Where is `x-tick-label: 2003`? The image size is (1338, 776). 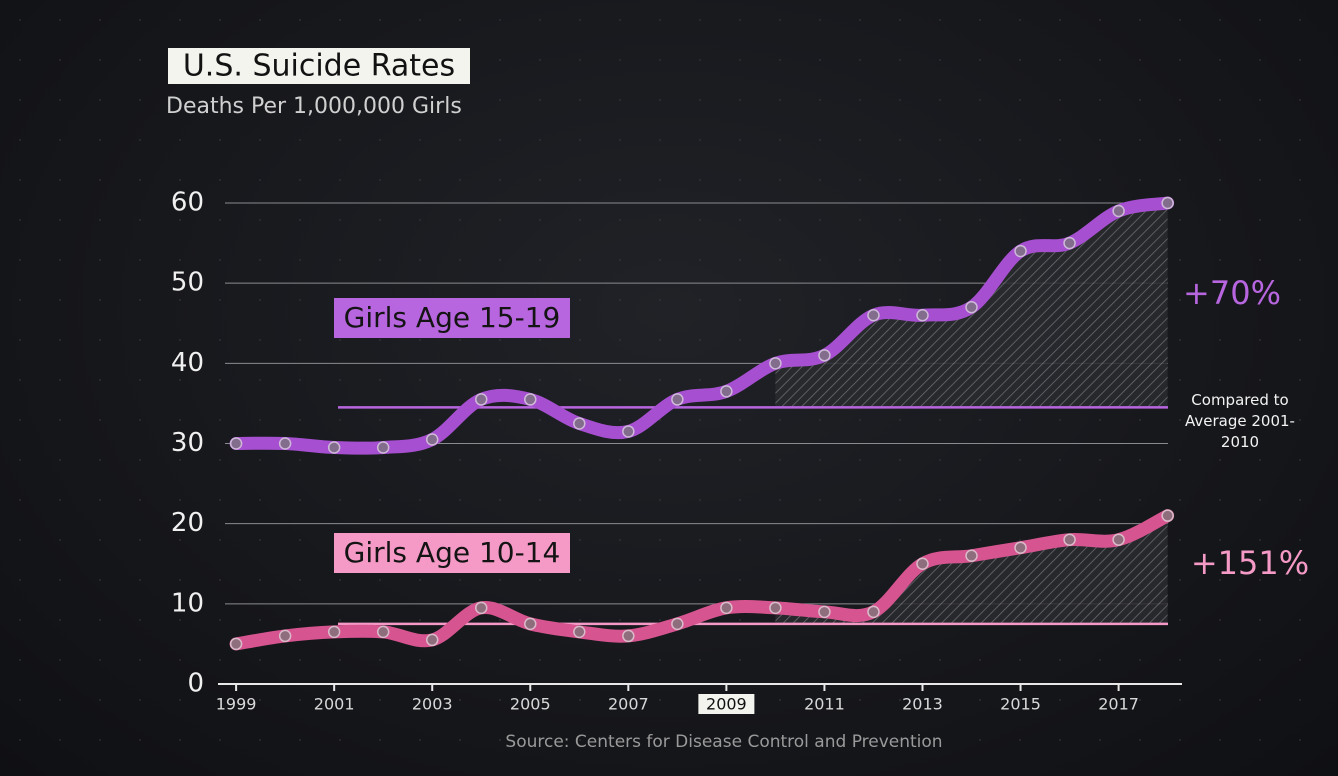
x-tick-label: 2003 is located at coordinates (432, 704).